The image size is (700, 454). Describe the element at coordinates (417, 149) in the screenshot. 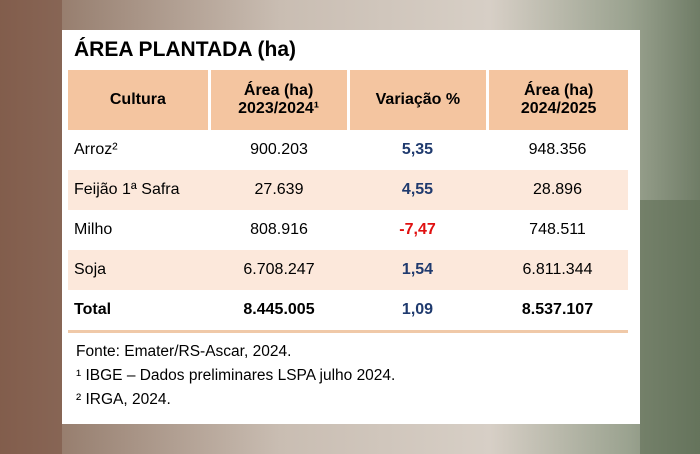

I see `table-cell: 5,35` at that location.